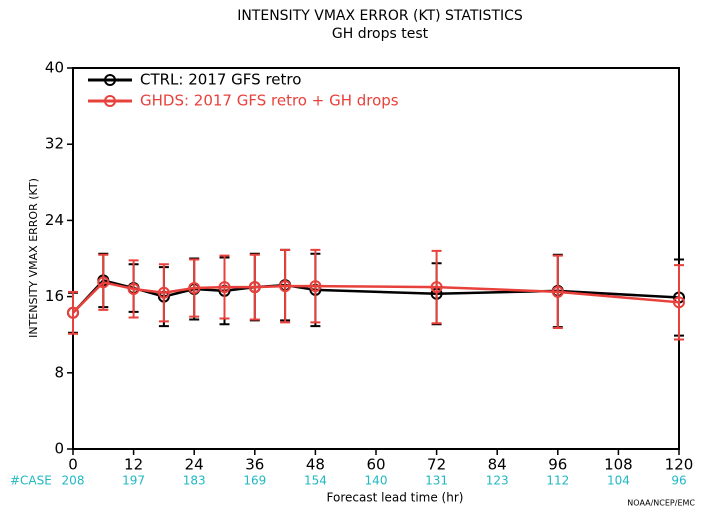 The image size is (703, 510). What do you see at coordinates (194, 465) in the screenshot?
I see `x-tick-label: 24` at bounding box center [194, 465].